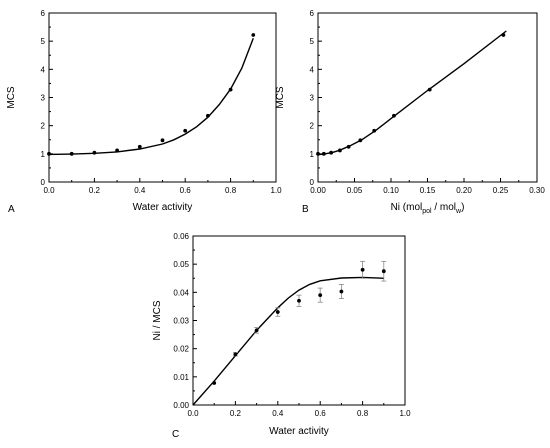  I want to click on y-tick-label: 0.03, so click(181, 321).